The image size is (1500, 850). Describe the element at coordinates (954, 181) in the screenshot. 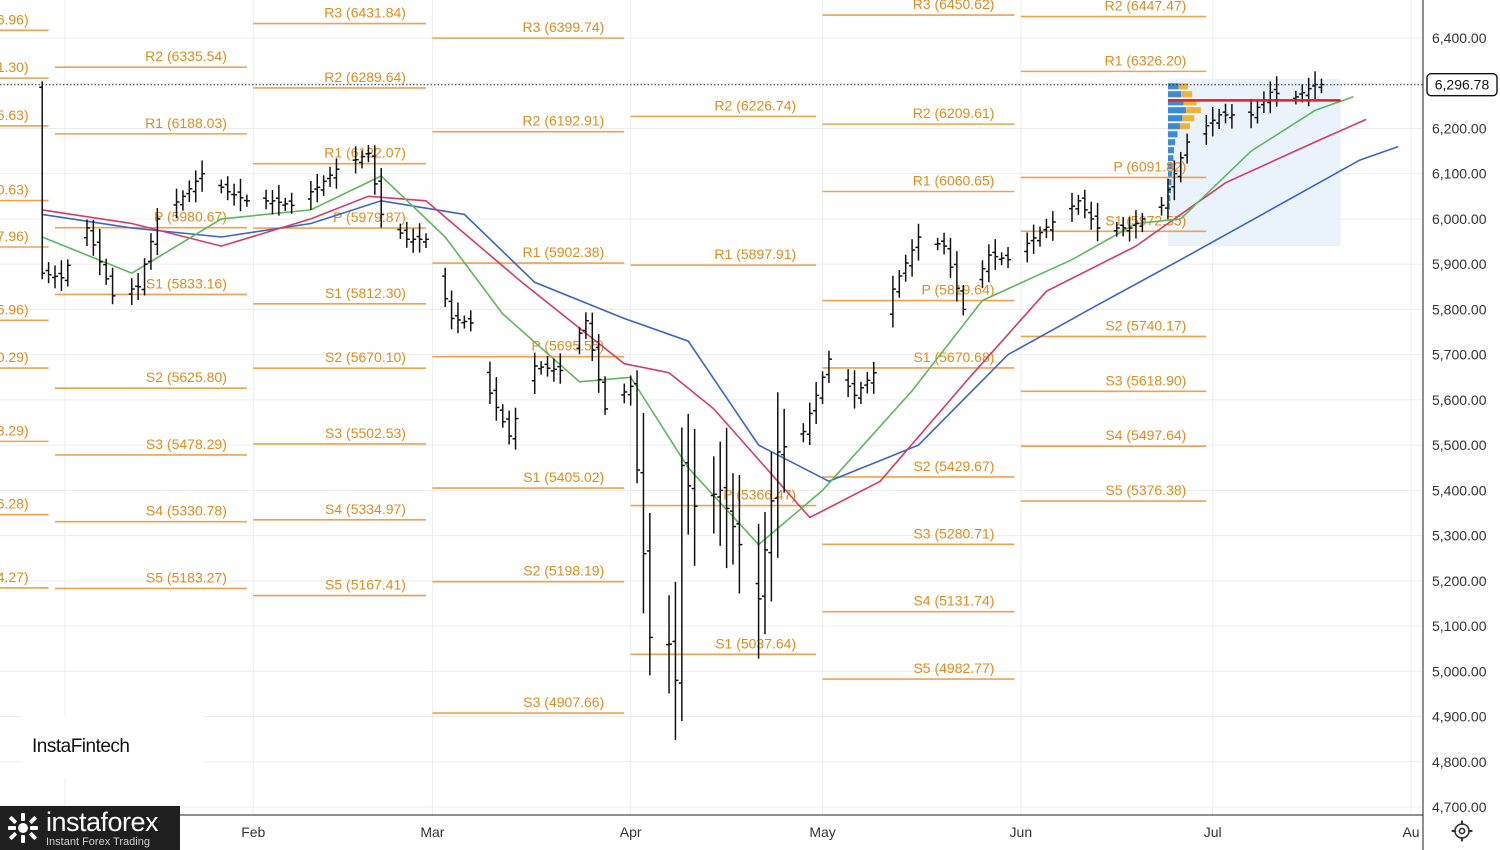

I see `pivot-label-r1: R1 (6060.65)` at that location.